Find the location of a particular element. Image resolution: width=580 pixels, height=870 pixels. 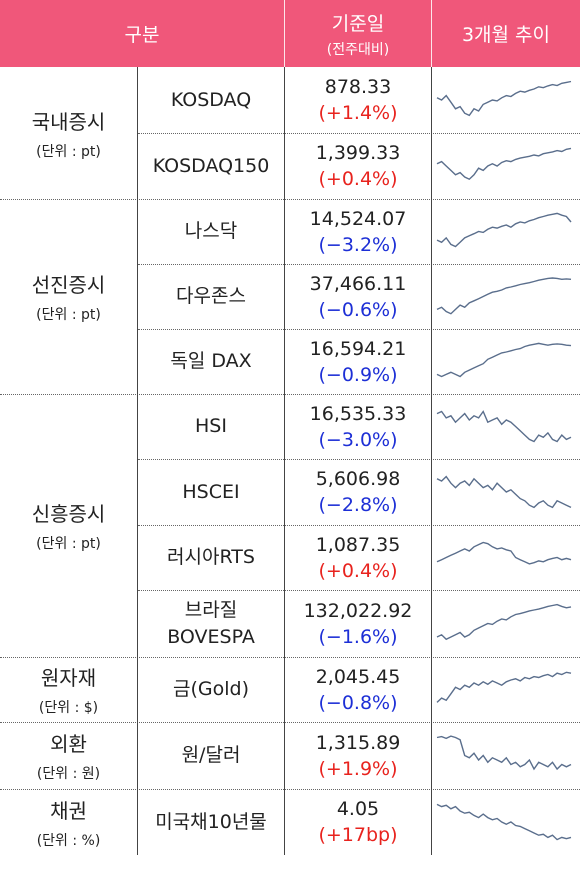

weekly-change: (−0.6%) is located at coordinates (358, 309).